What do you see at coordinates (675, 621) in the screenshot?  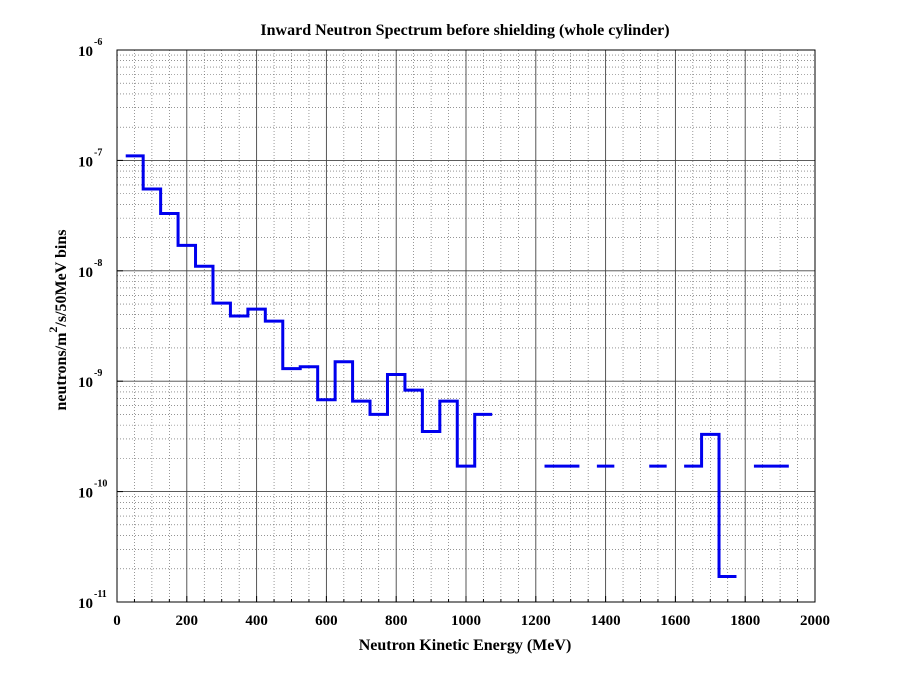 I see `x-tick-label: 1600` at bounding box center [675, 621].